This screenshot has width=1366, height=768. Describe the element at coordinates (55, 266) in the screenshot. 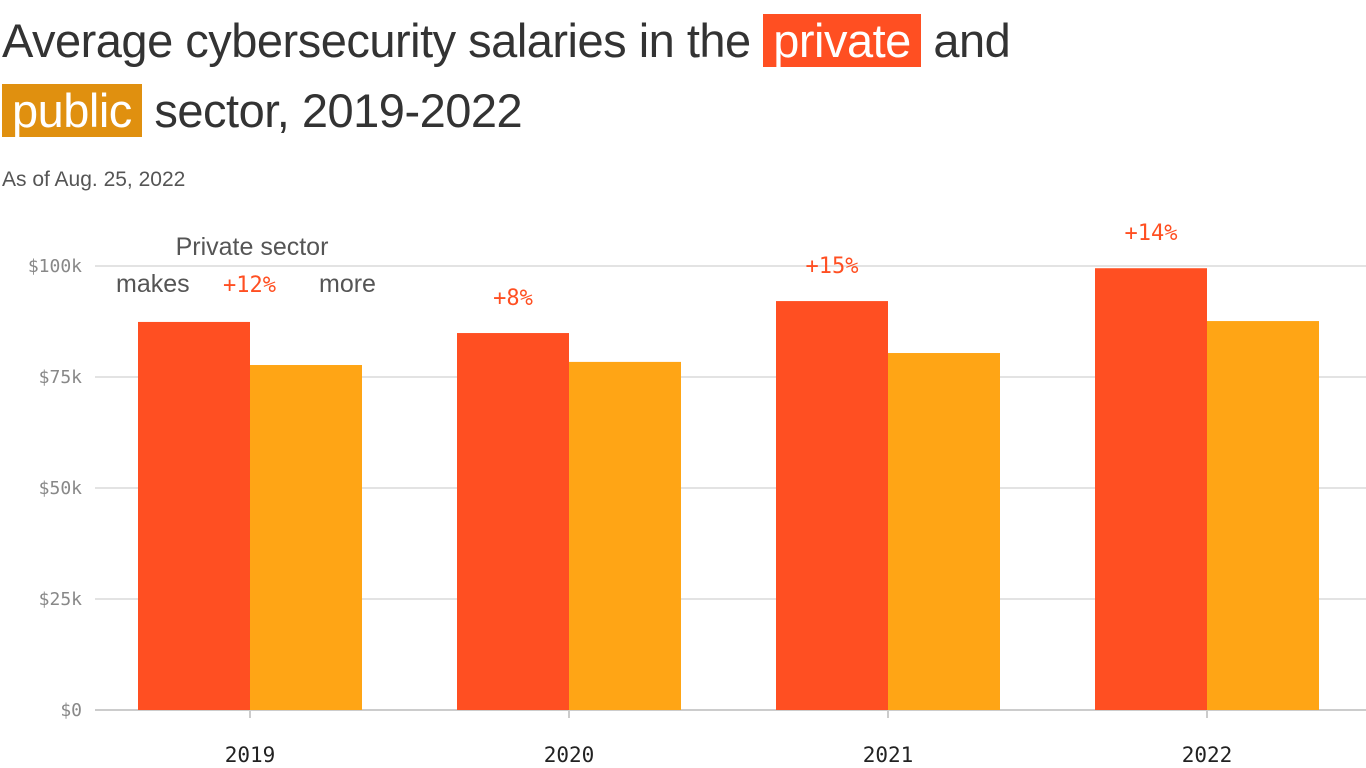

I see `y-tick-label: $100k` at that location.